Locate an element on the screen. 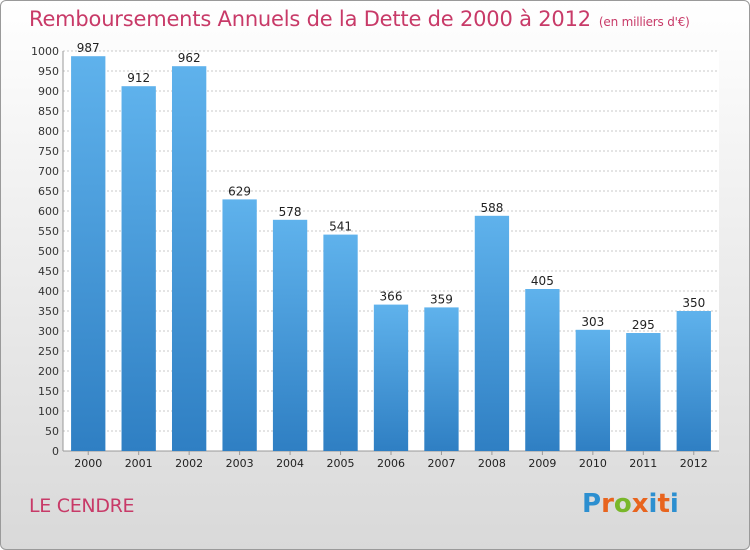  x-tick-label: 2000 is located at coordinates (88, 463).